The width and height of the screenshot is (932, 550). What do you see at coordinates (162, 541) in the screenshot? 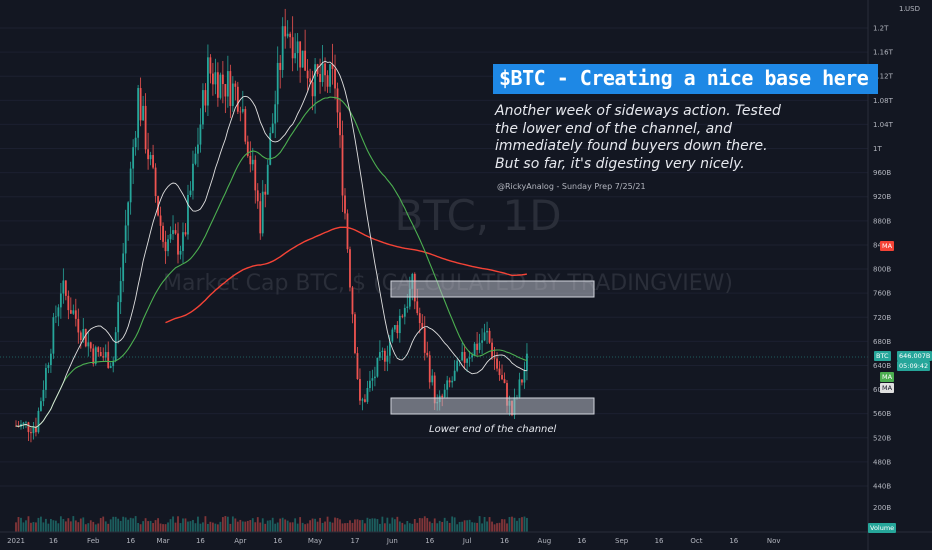
I see `time-tick-4: Mar` at bounding box center [162, 541].